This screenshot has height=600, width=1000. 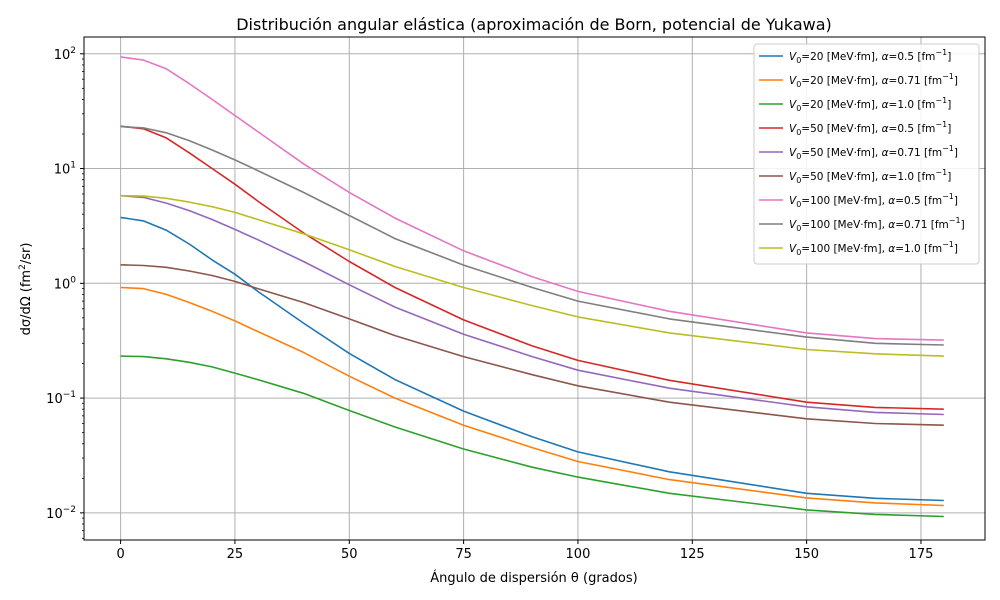 I want to click on legend-label: V0=20 [MeV·fm], α=0.5 [fm−1], so click(x=870, y=56).